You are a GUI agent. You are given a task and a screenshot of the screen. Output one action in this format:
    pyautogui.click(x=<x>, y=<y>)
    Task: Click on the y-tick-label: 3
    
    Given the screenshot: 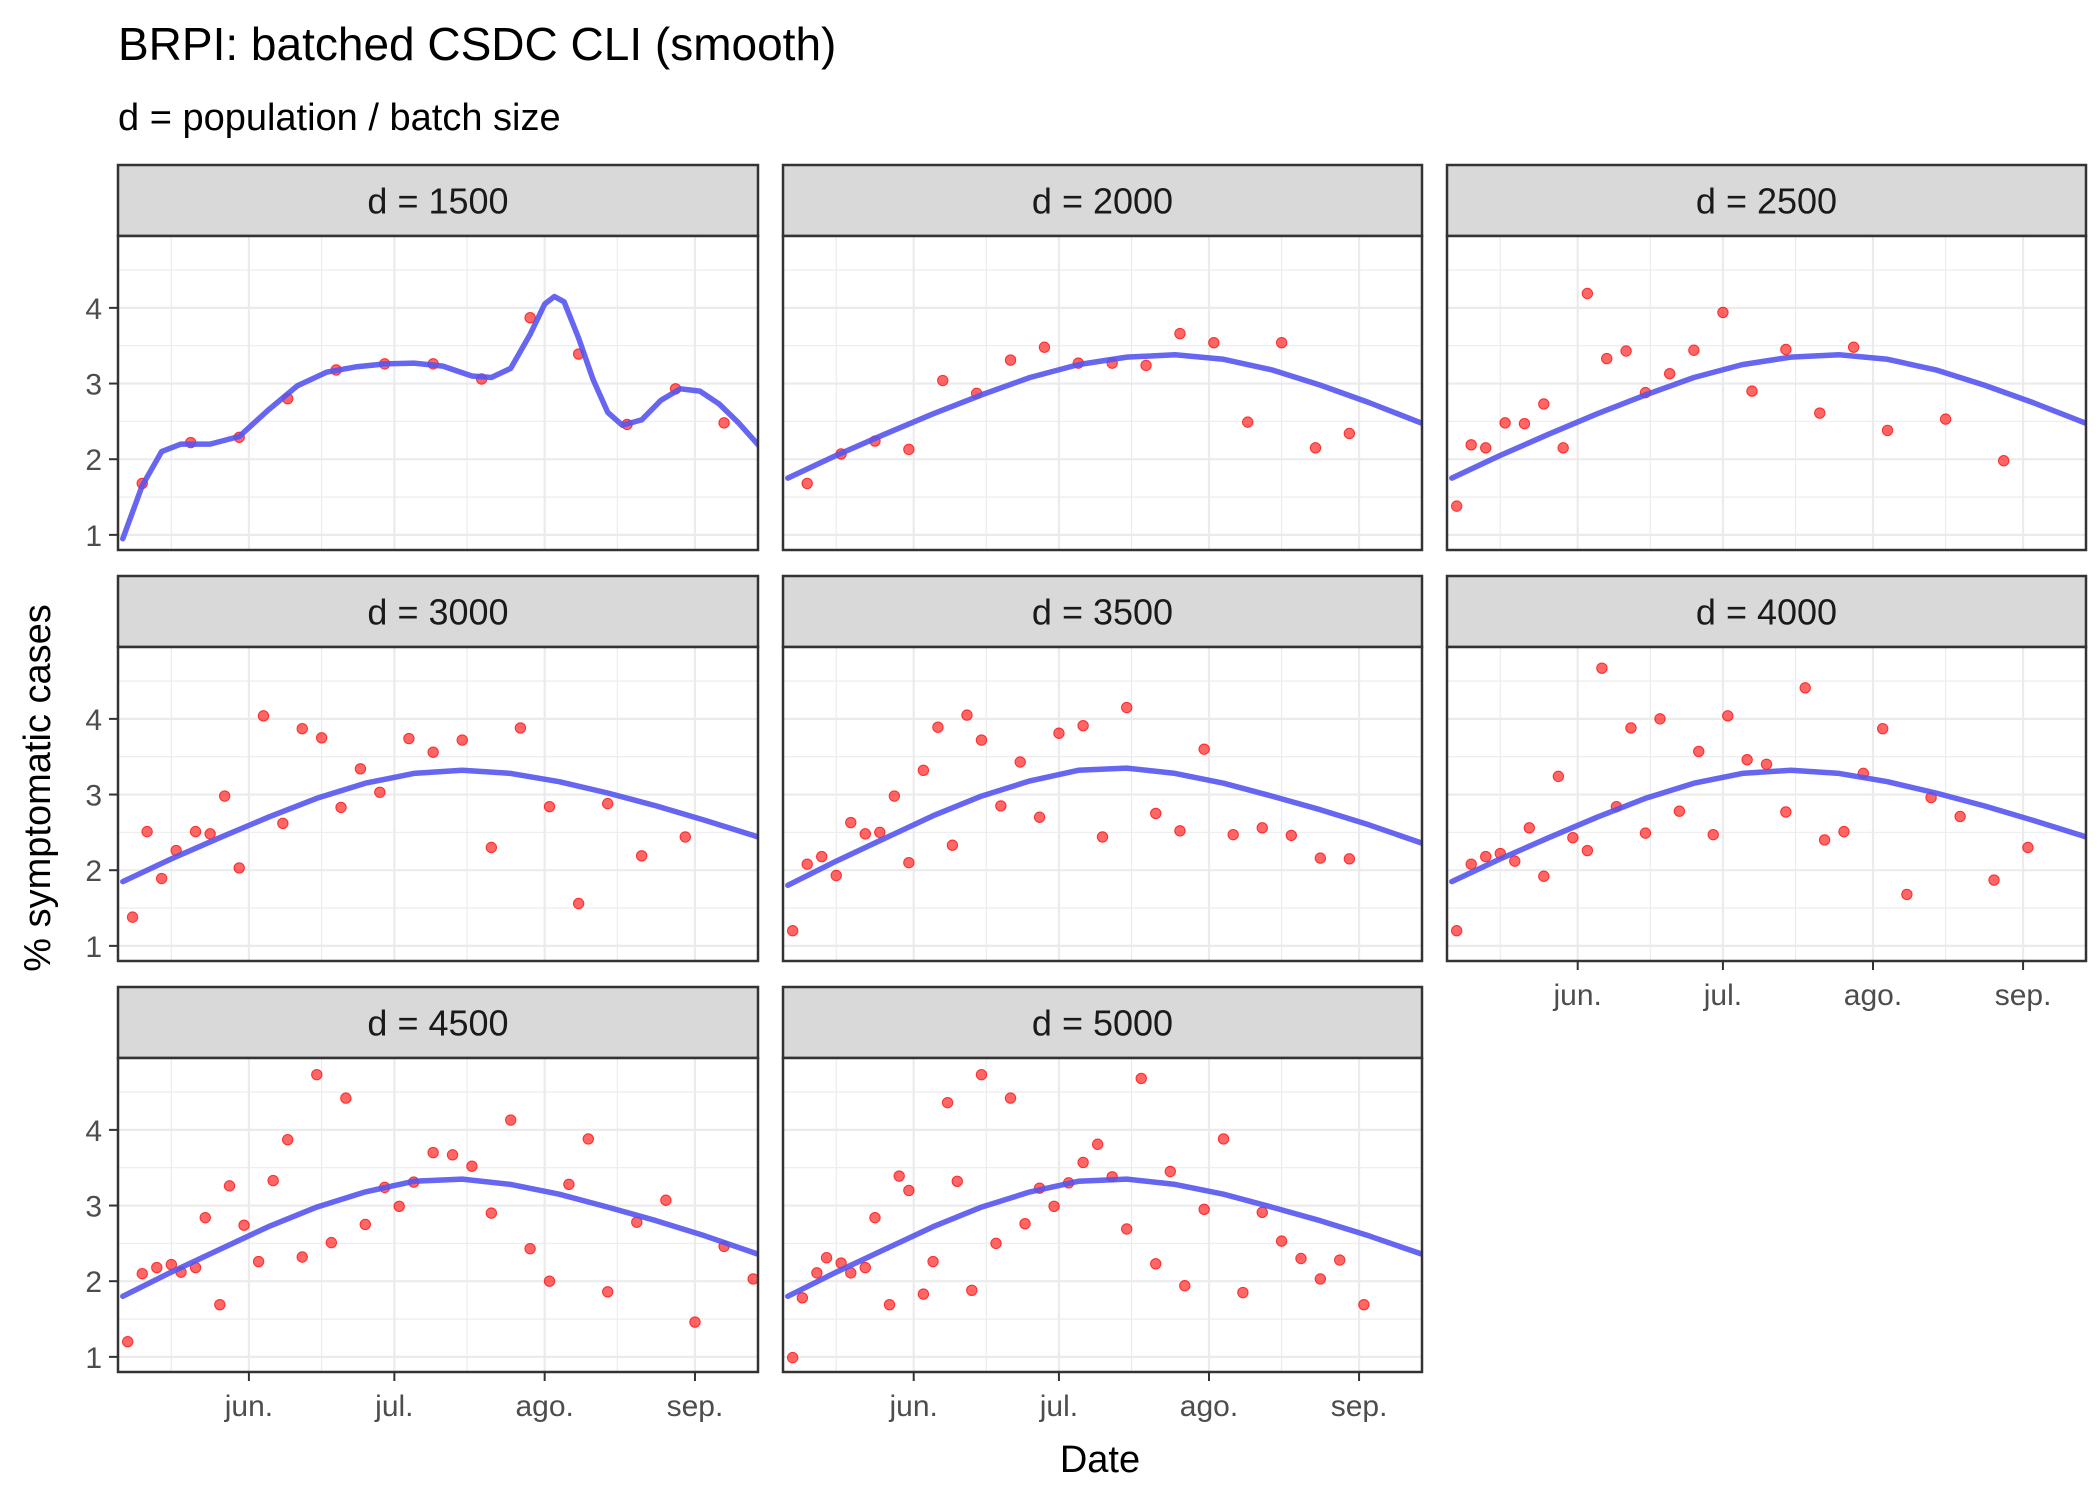 What is the action you would take?
    pyautogui.click(x=93, y=1207)
    